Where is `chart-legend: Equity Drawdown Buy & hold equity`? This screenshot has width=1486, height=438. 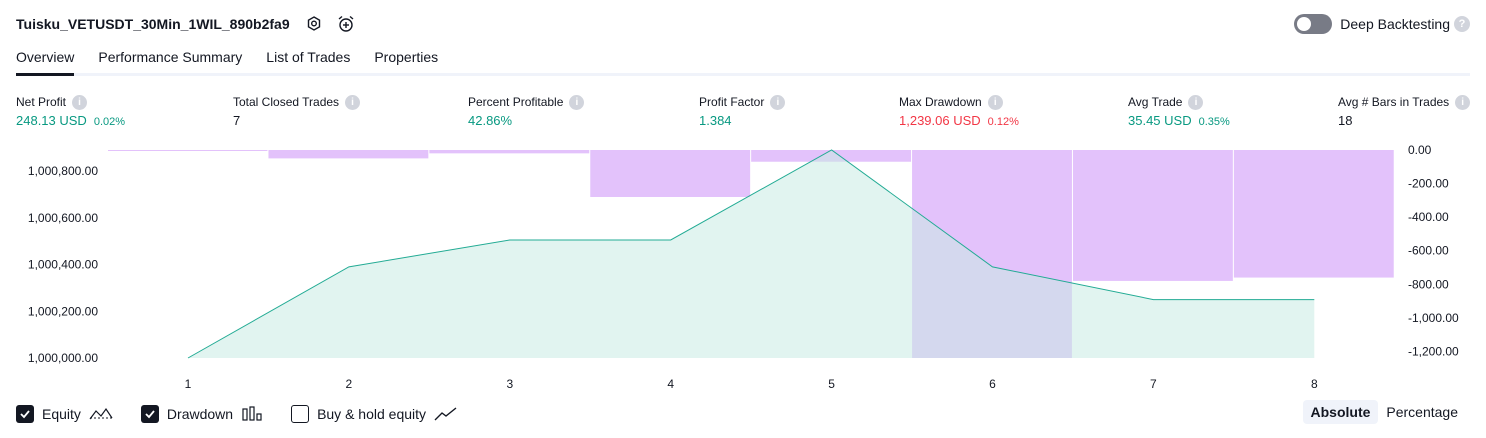 chart-legend: Equity Drawdown Buy & hold equity is located at coordinates (251, 414).